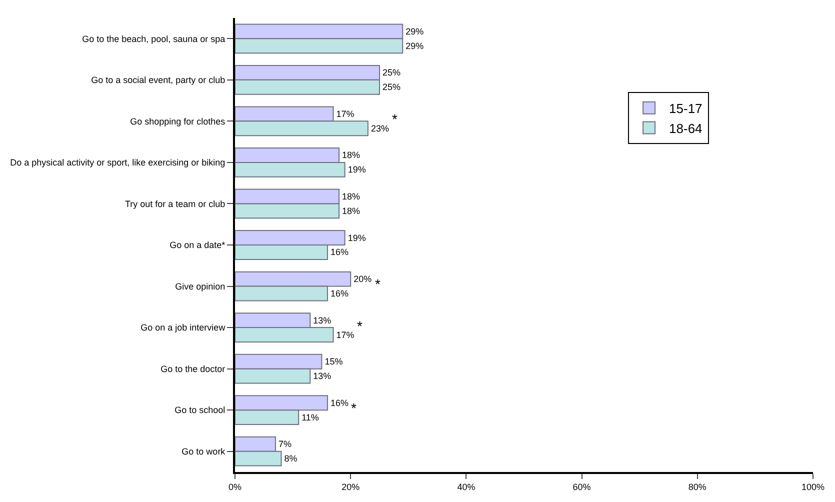 The height and width of the screenshot is (502, 835). I want to click on x-tick-label: 80%, so click(697, 487).